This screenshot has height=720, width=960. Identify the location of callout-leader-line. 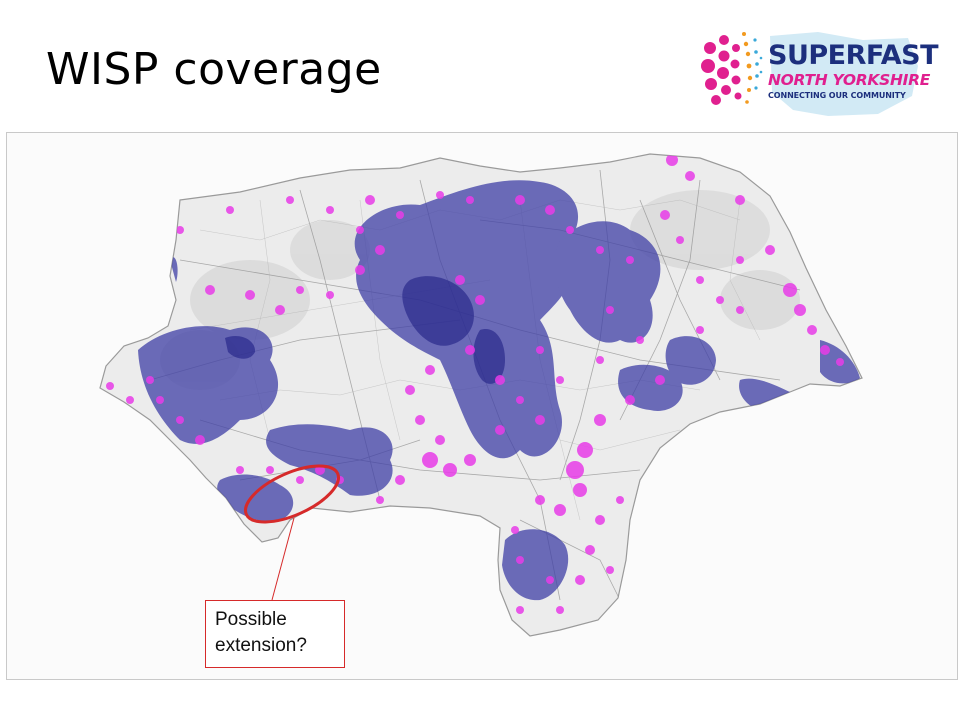
(283, 559).